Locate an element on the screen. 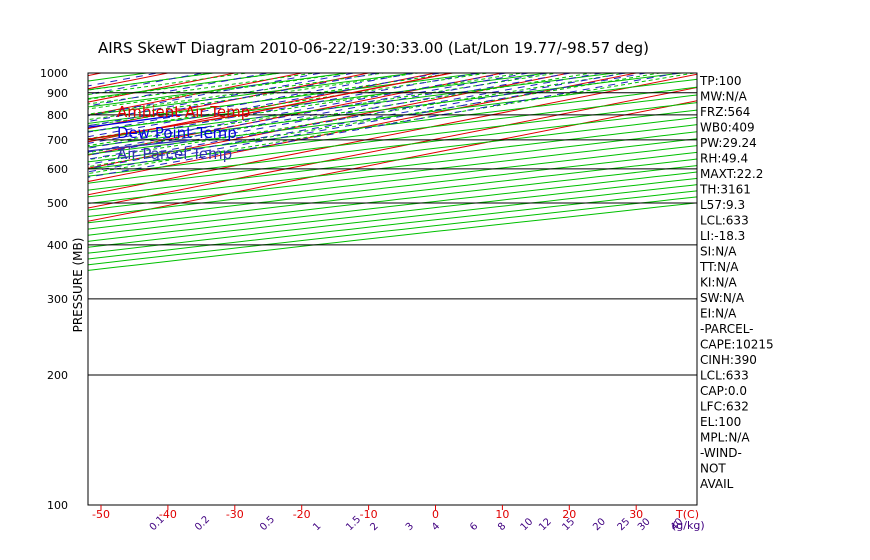  index-label: AVAIL is located at coordinates (717, 484).